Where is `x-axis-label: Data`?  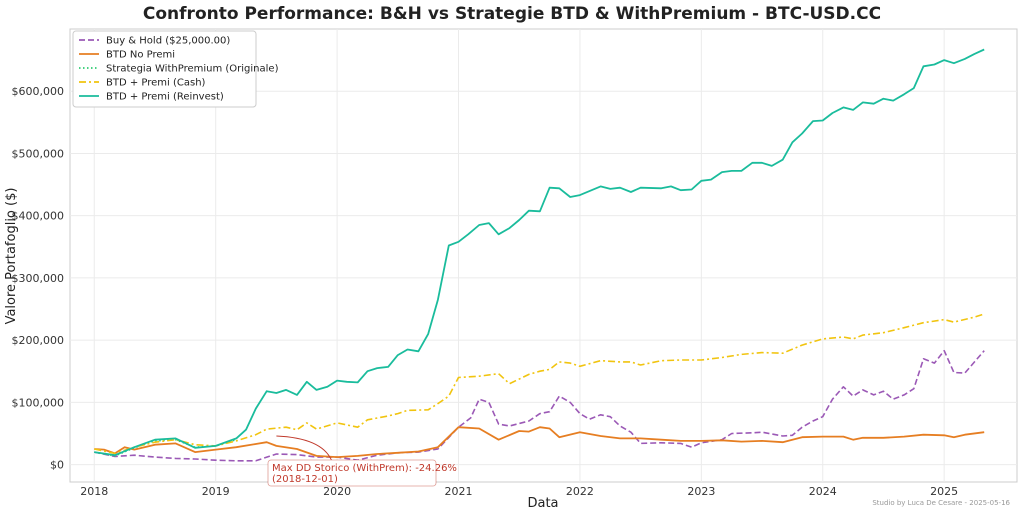 x-axis-label: Data is located at coordinates (542, 503).